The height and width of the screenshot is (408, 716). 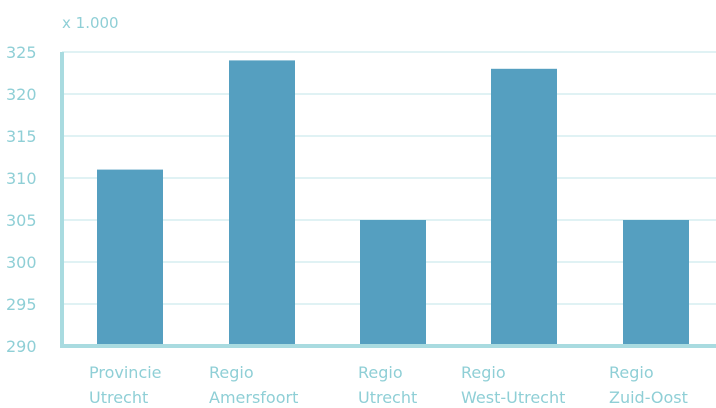 What do you see at coordinates (21, 220) in the screenshot?
I see `y-tick-label: 305` at bounding box center [21, 220].